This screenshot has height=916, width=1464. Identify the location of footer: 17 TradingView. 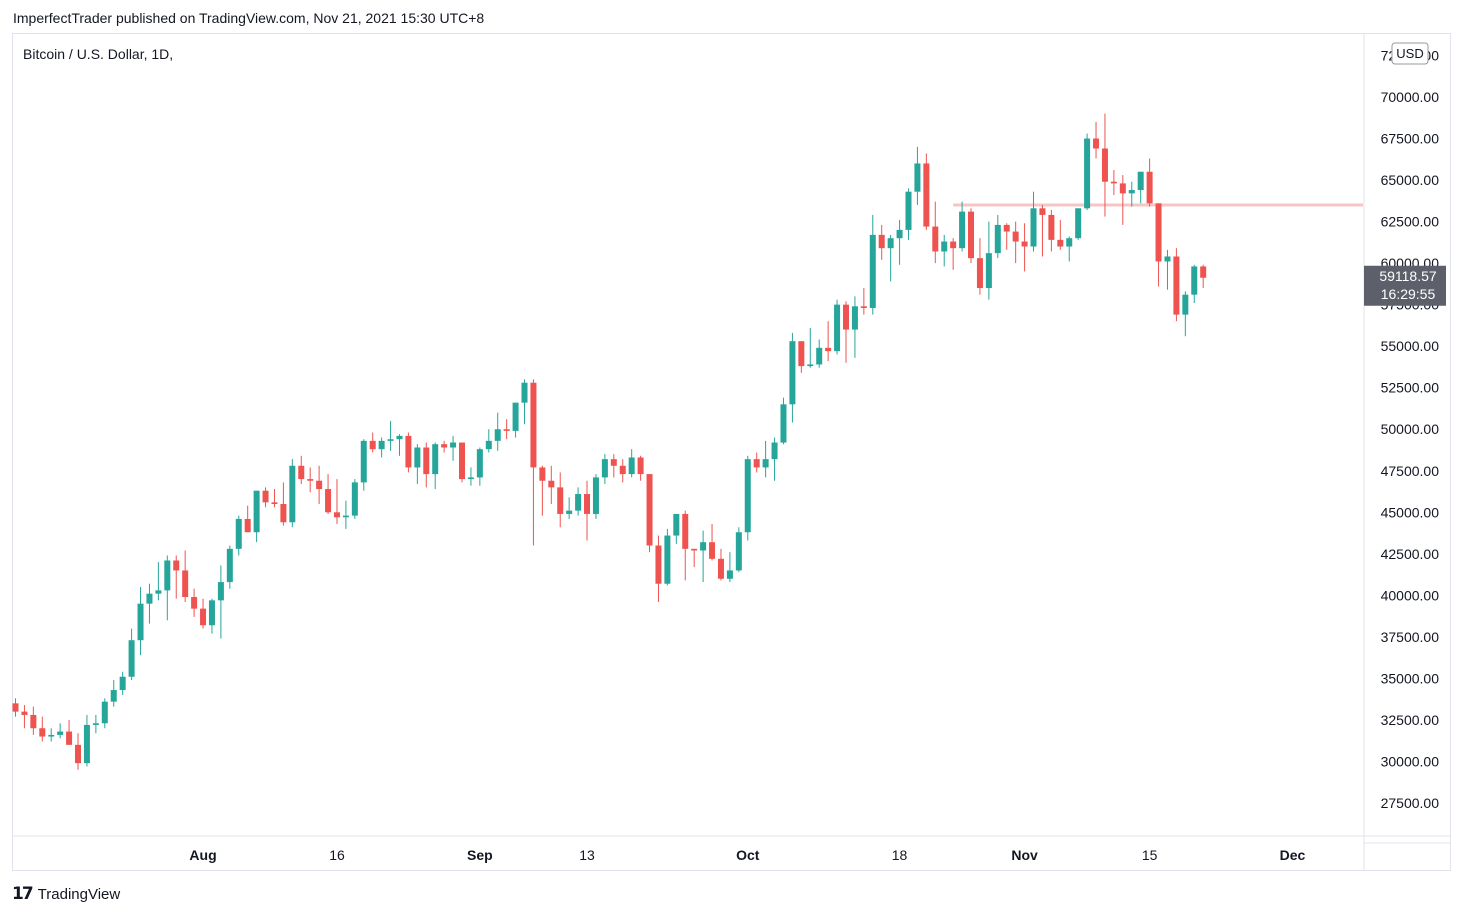
(66, 894).